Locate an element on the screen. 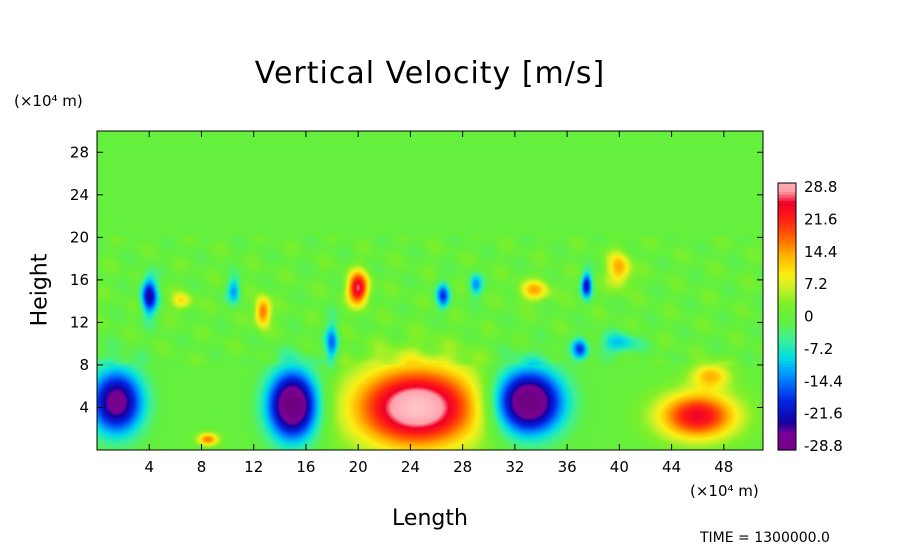 Image resolution: width=904 pixels, height=546 pixels. colorbar-label: 28.8 is located at coordinates (820, 187).